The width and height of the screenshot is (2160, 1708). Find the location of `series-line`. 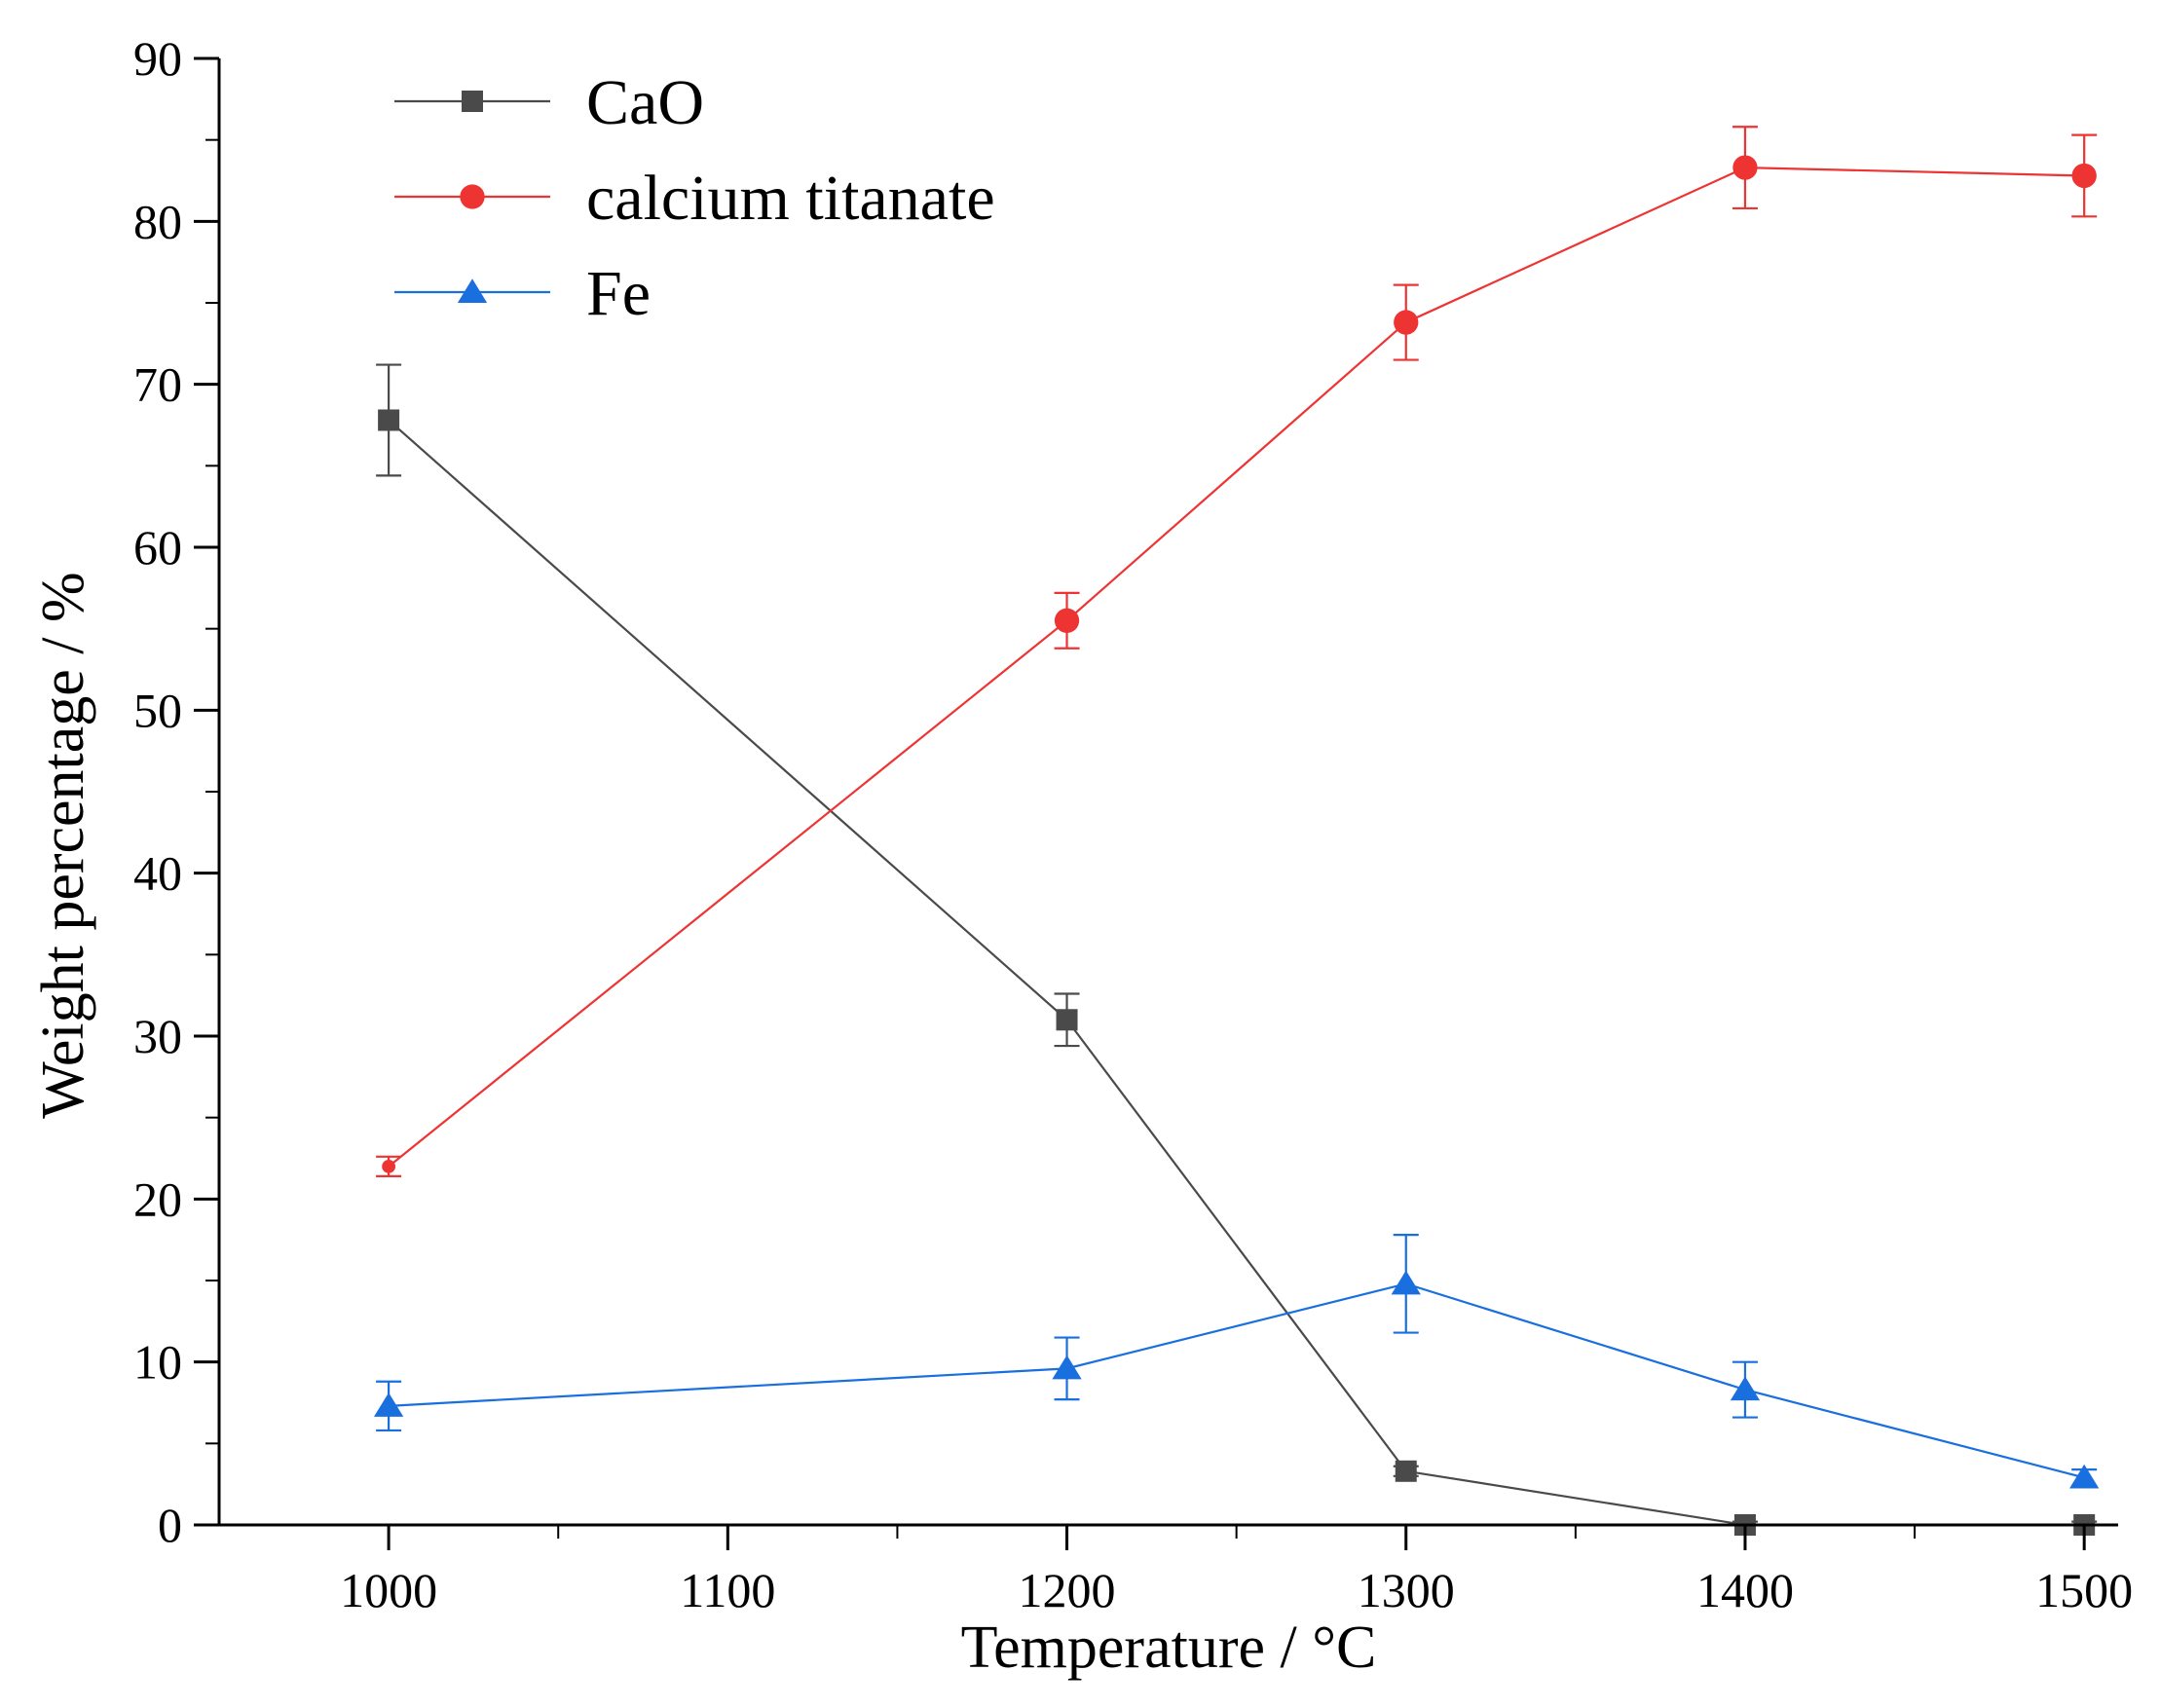

series-line is located at coordinates (1237, 1380).